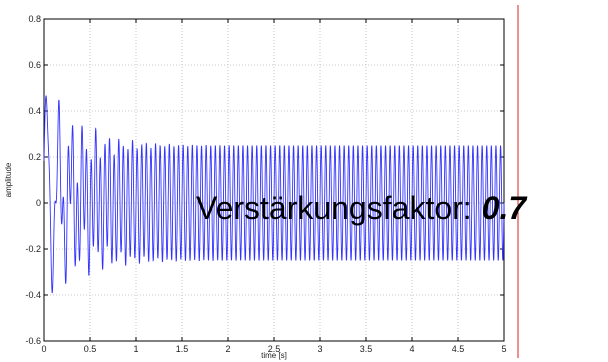 The width and height of the screenshot is (608, 362). I want to click on y-tick-label: -0.2, so click(33, 249).